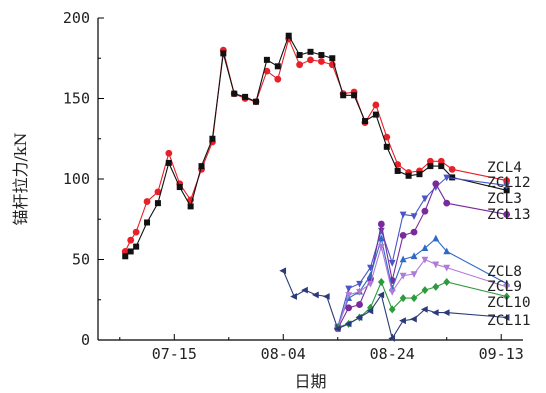  Describe the element at coordinates (310, 381) in the screenshot. I see `x-axis-title: 日期` at that location.